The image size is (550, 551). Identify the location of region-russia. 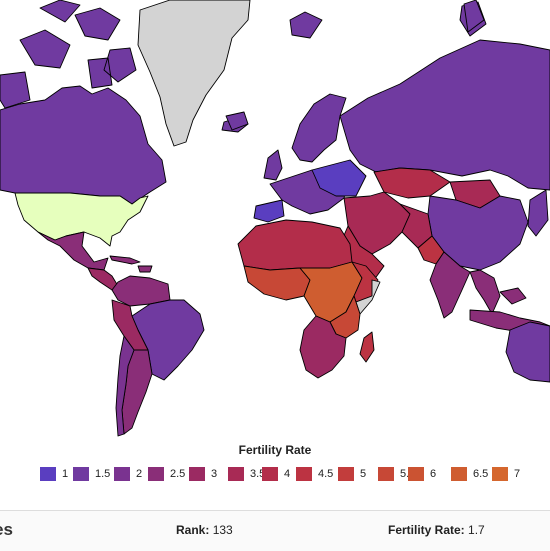
(444, 115).